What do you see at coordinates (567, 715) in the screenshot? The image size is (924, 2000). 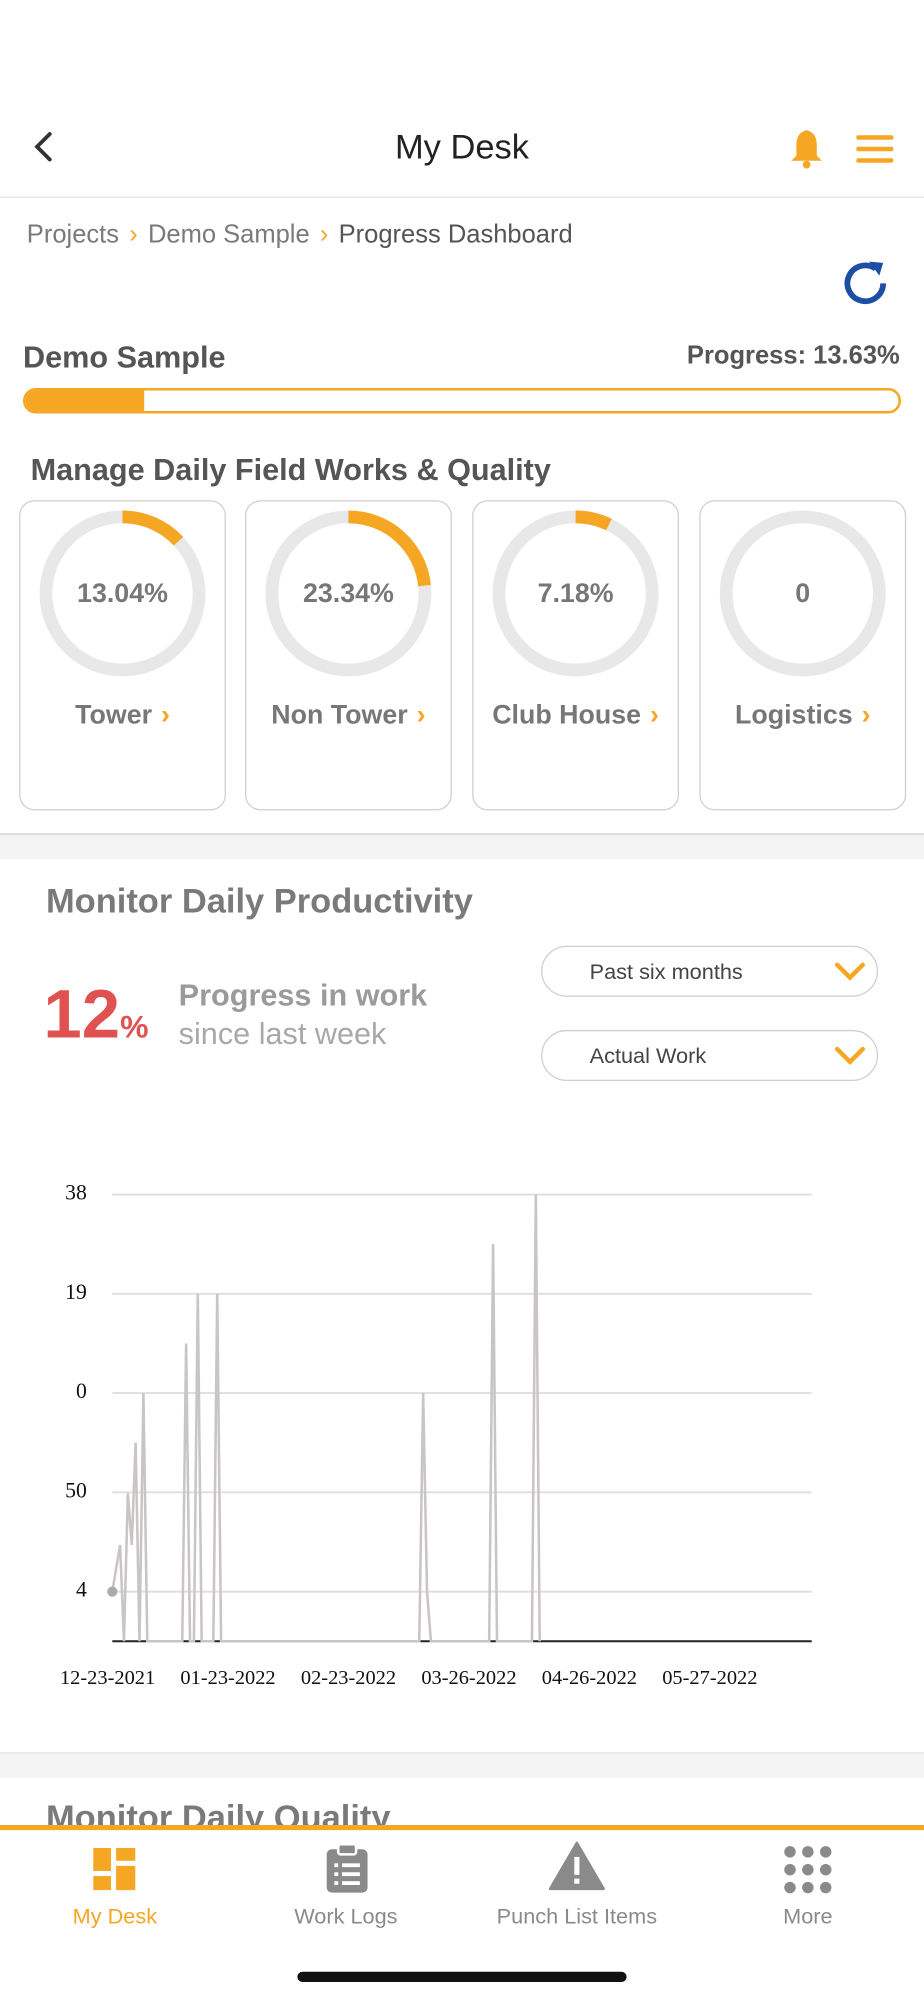 I see `card-label-text: Club House` at bounding box center [567, 715].